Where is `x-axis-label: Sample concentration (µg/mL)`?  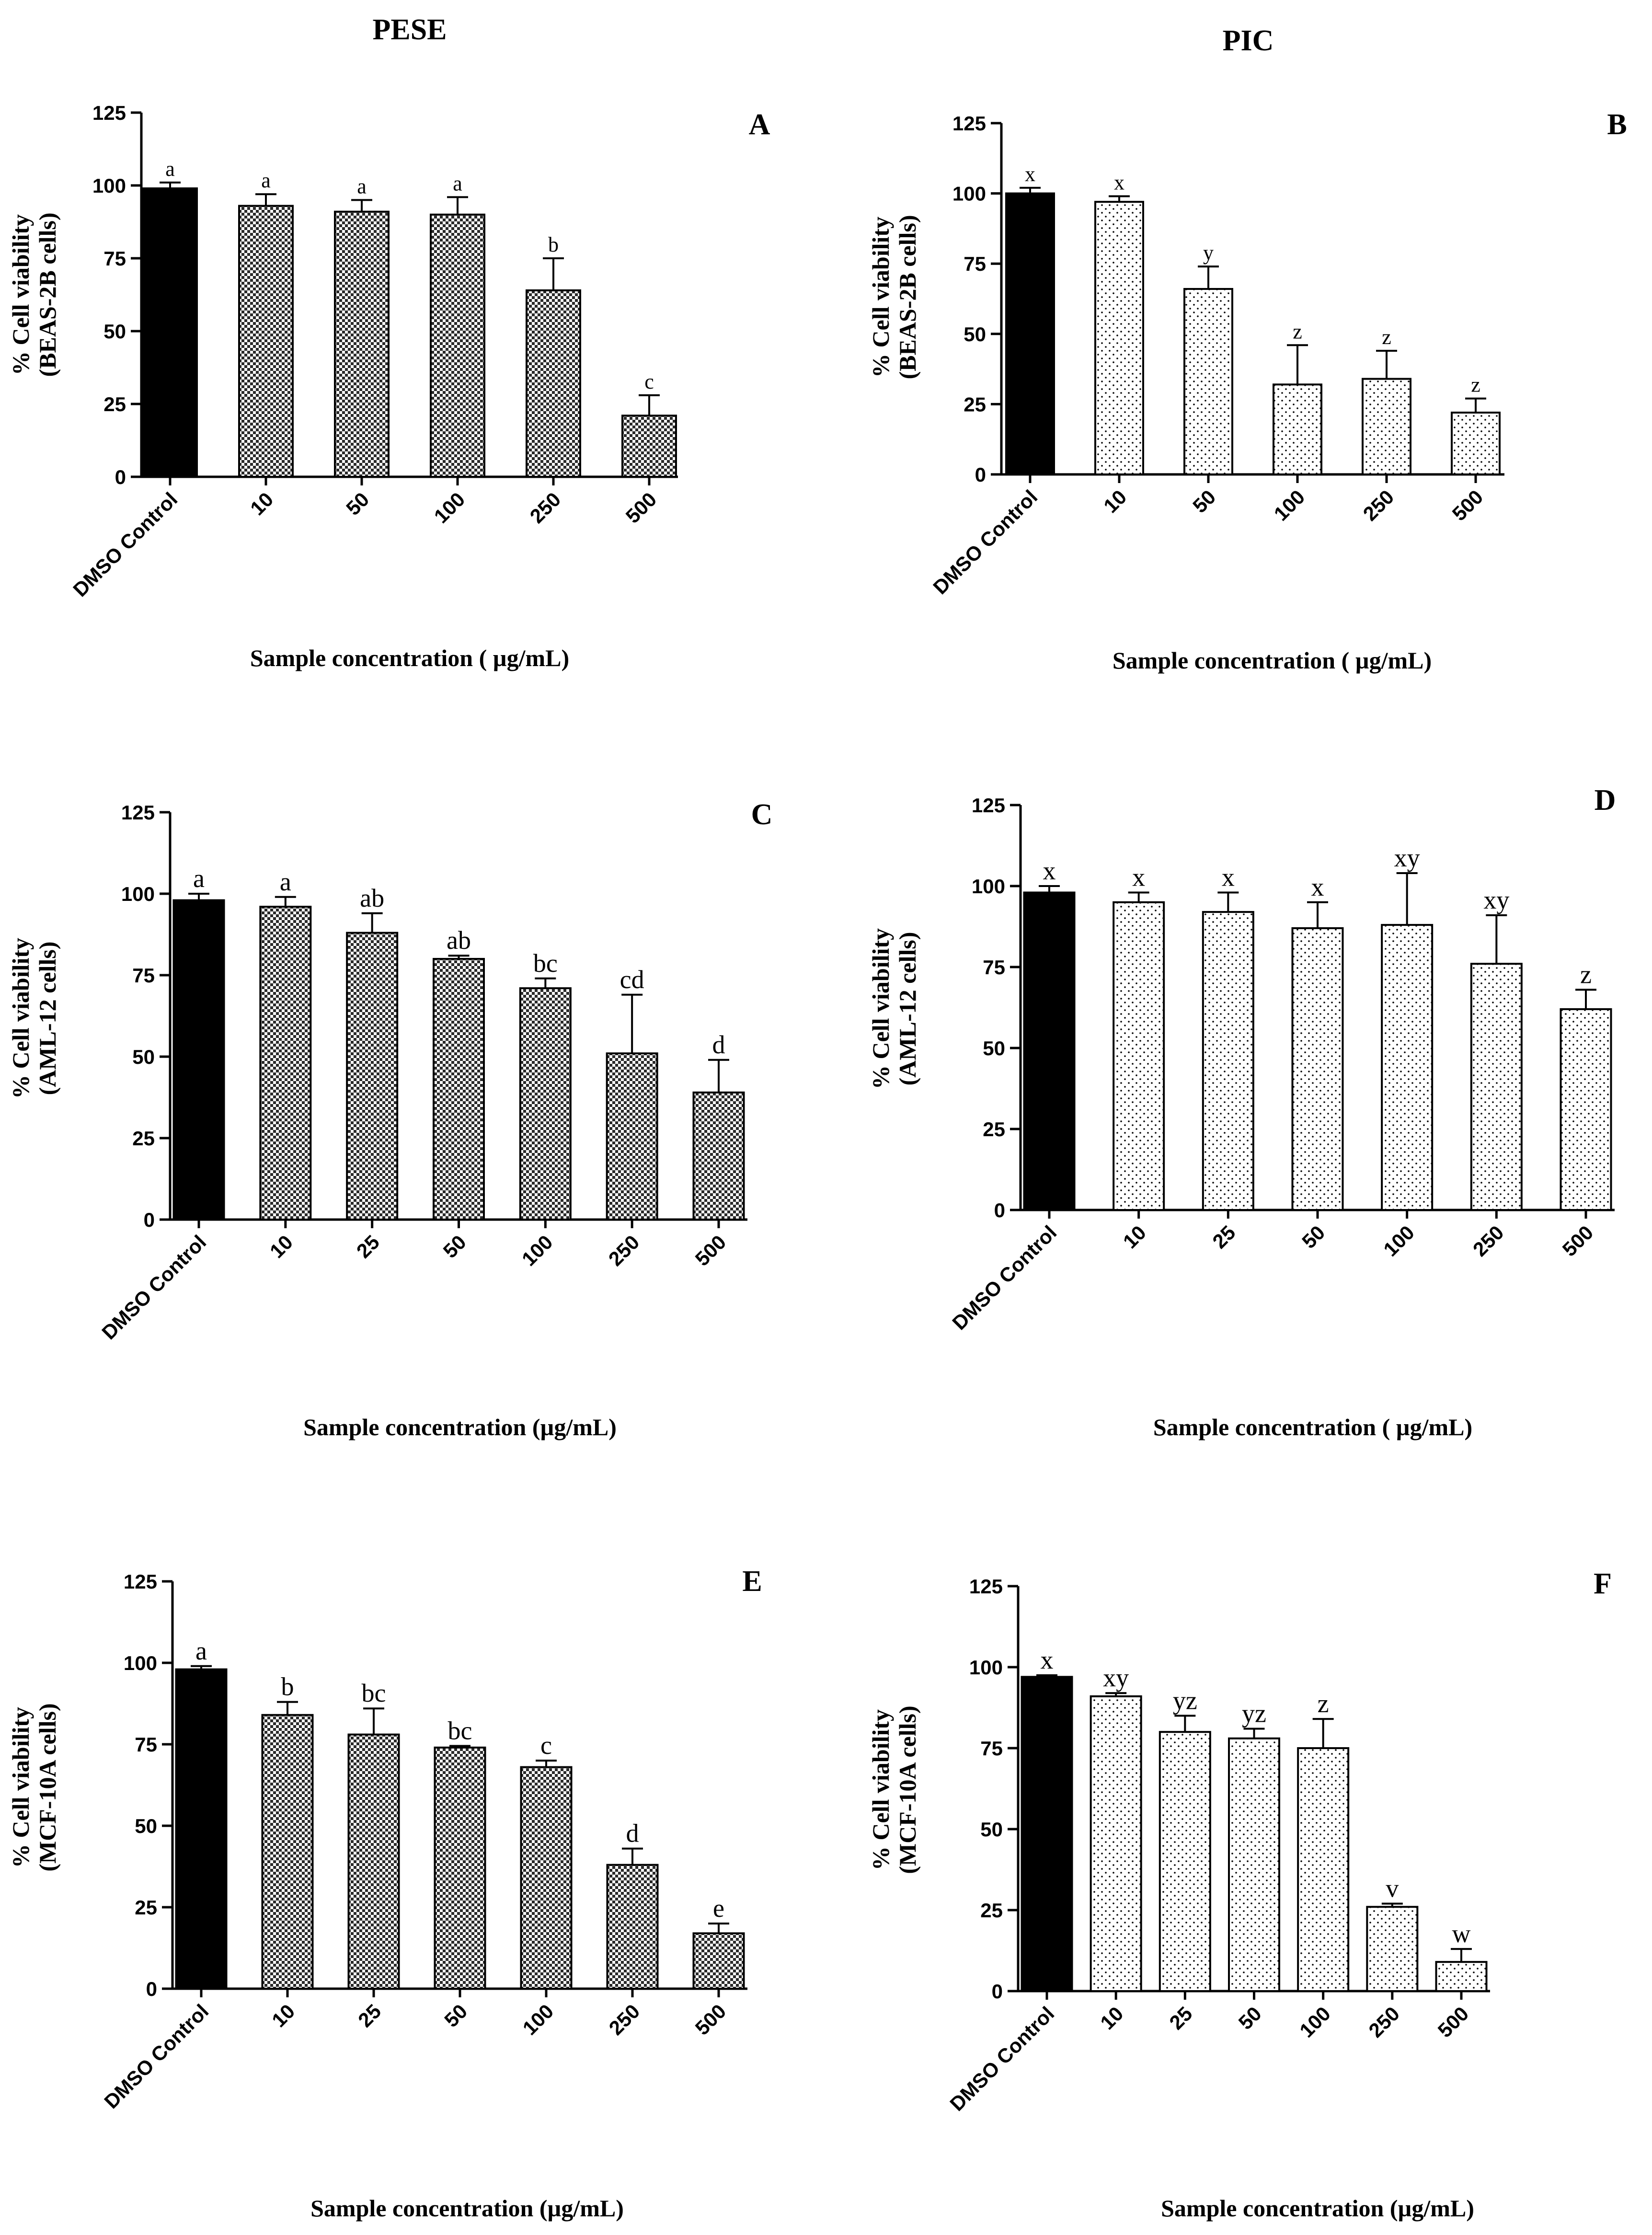 x-axis-label: Sample concentration (µg/mL) is located at coordinates (1317, 2209).